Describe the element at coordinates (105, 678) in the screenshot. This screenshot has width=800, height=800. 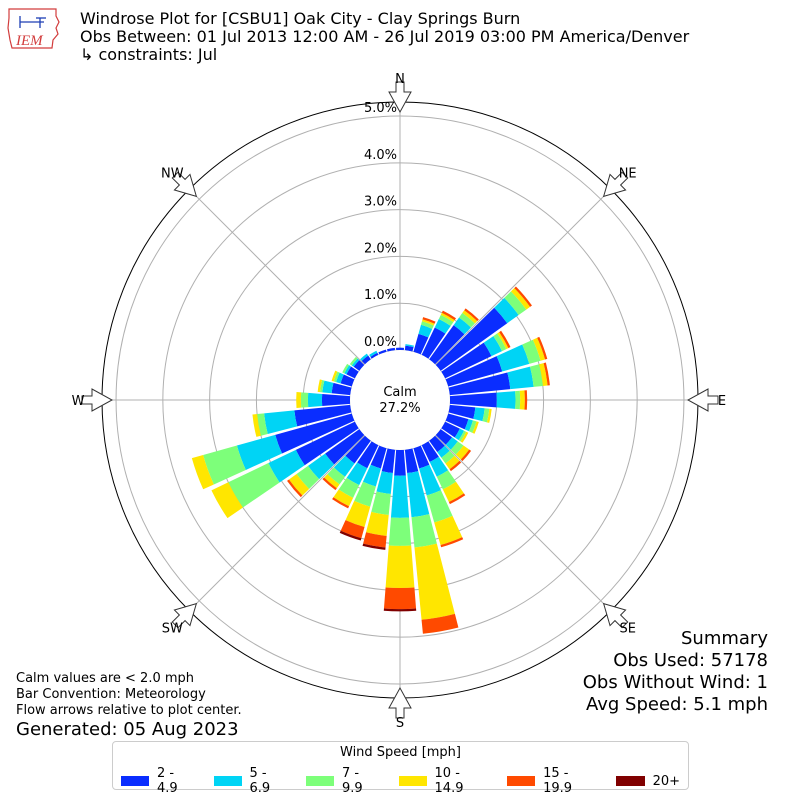
I see `note-calm: Calm values are < 2.0 mph` at that location.